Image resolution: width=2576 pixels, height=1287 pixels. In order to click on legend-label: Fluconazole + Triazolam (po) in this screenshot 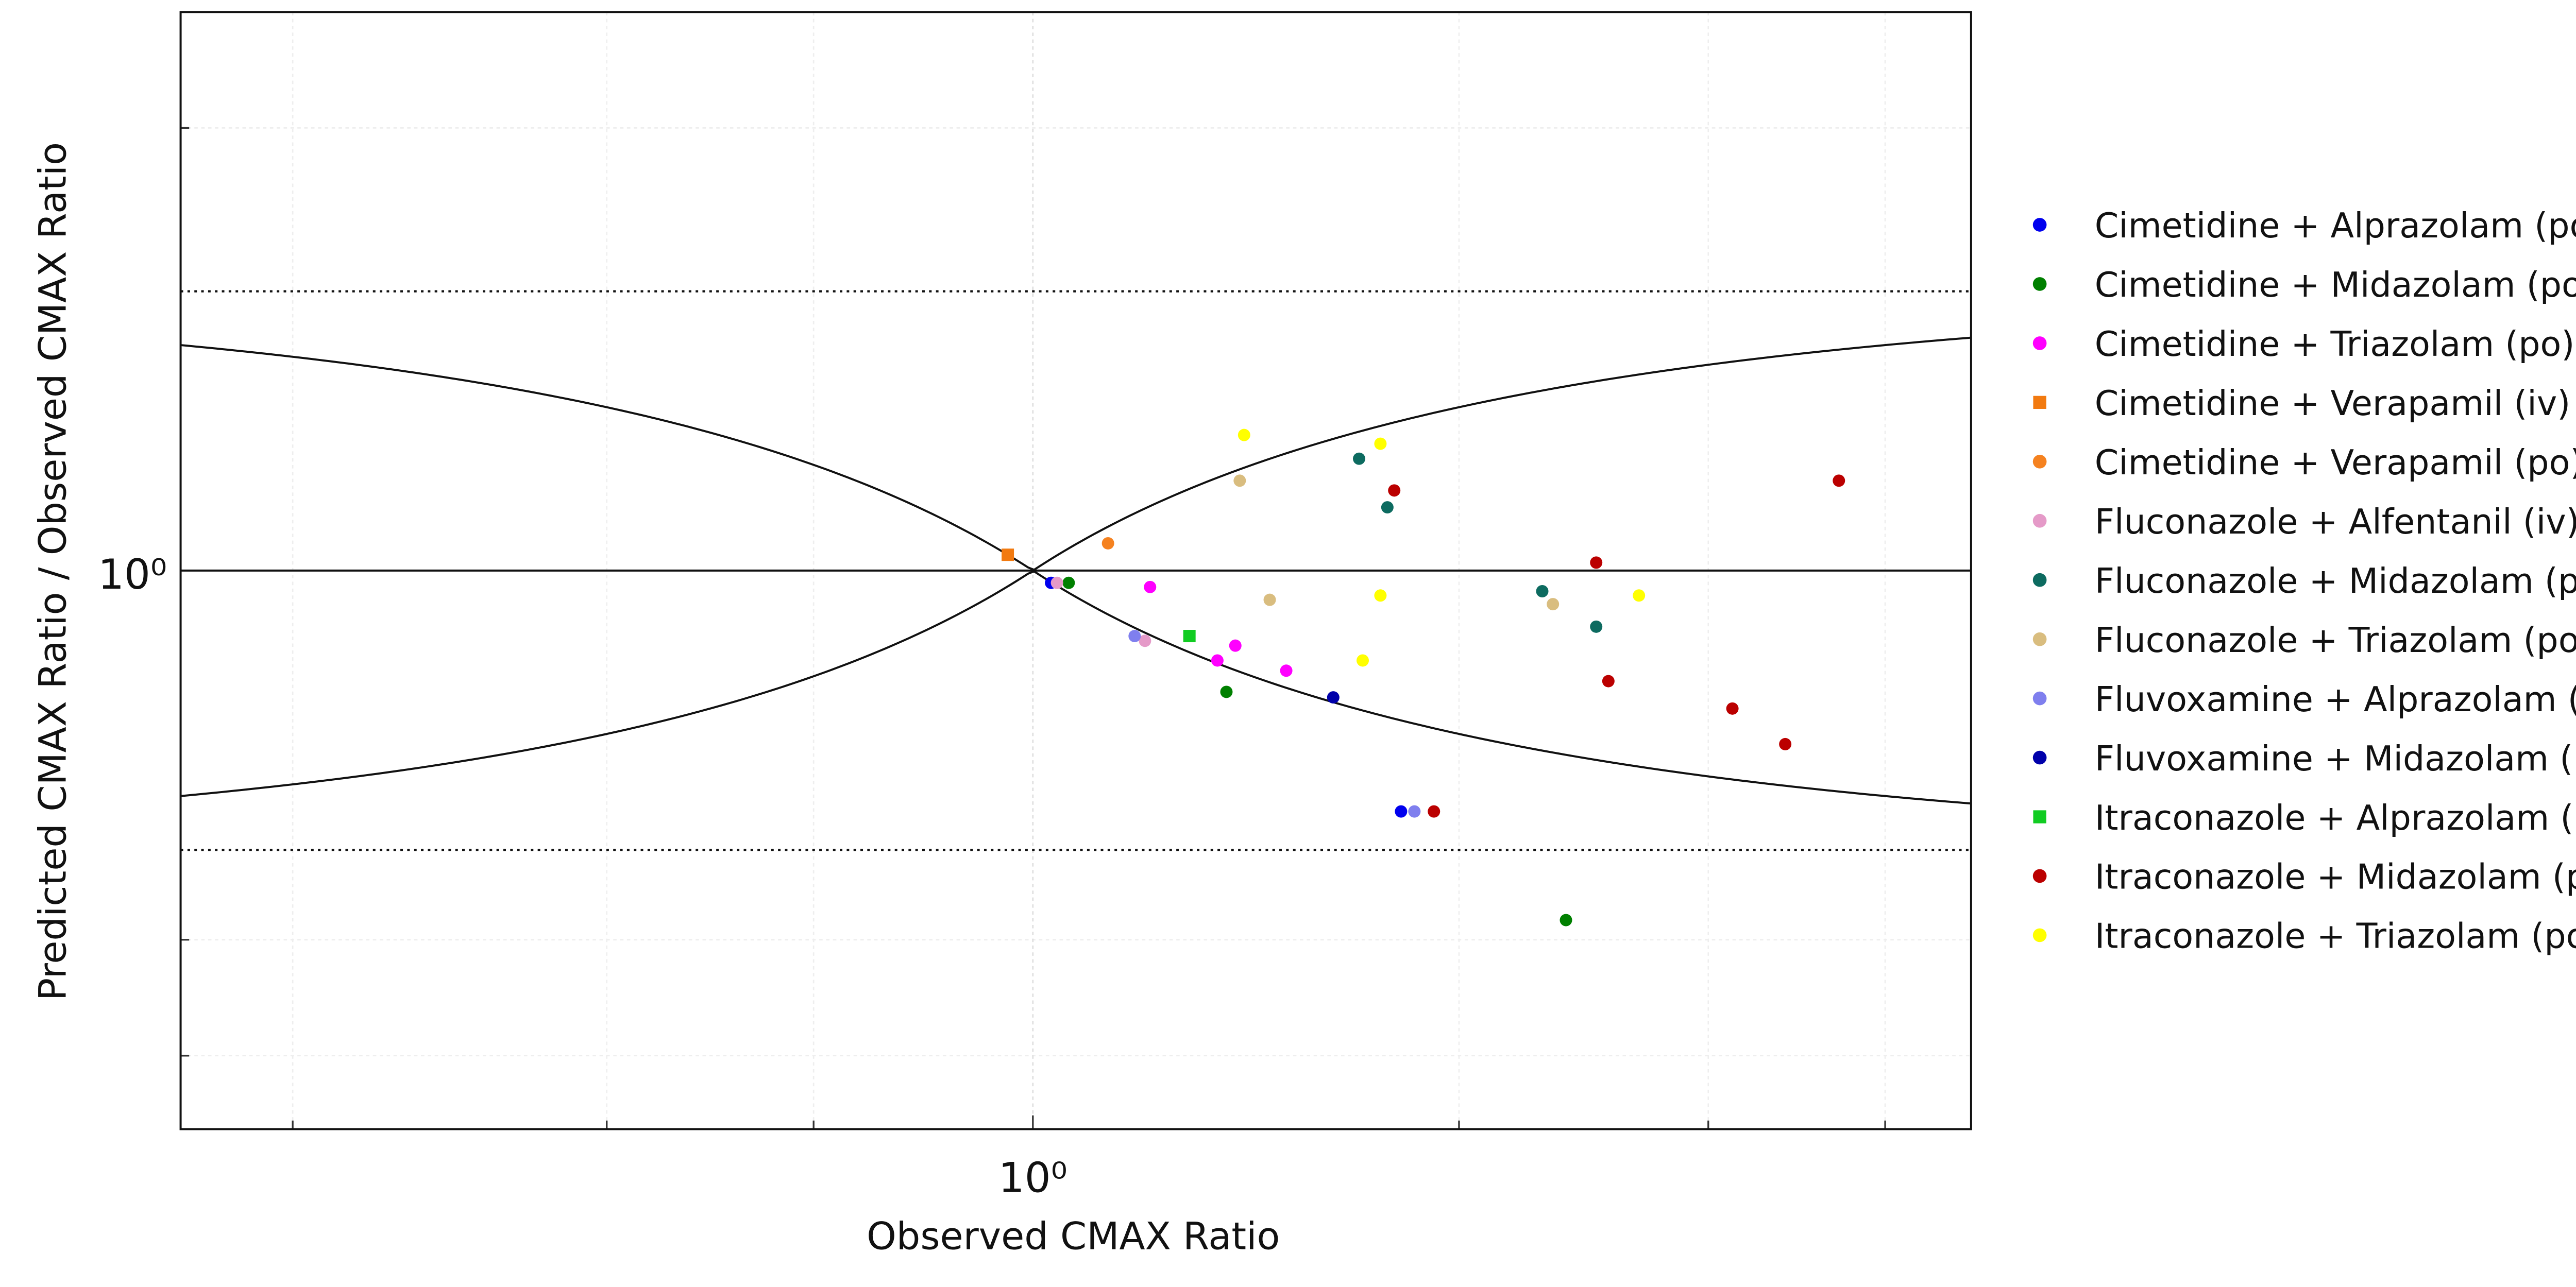, I will do `click(2335, 640)`.